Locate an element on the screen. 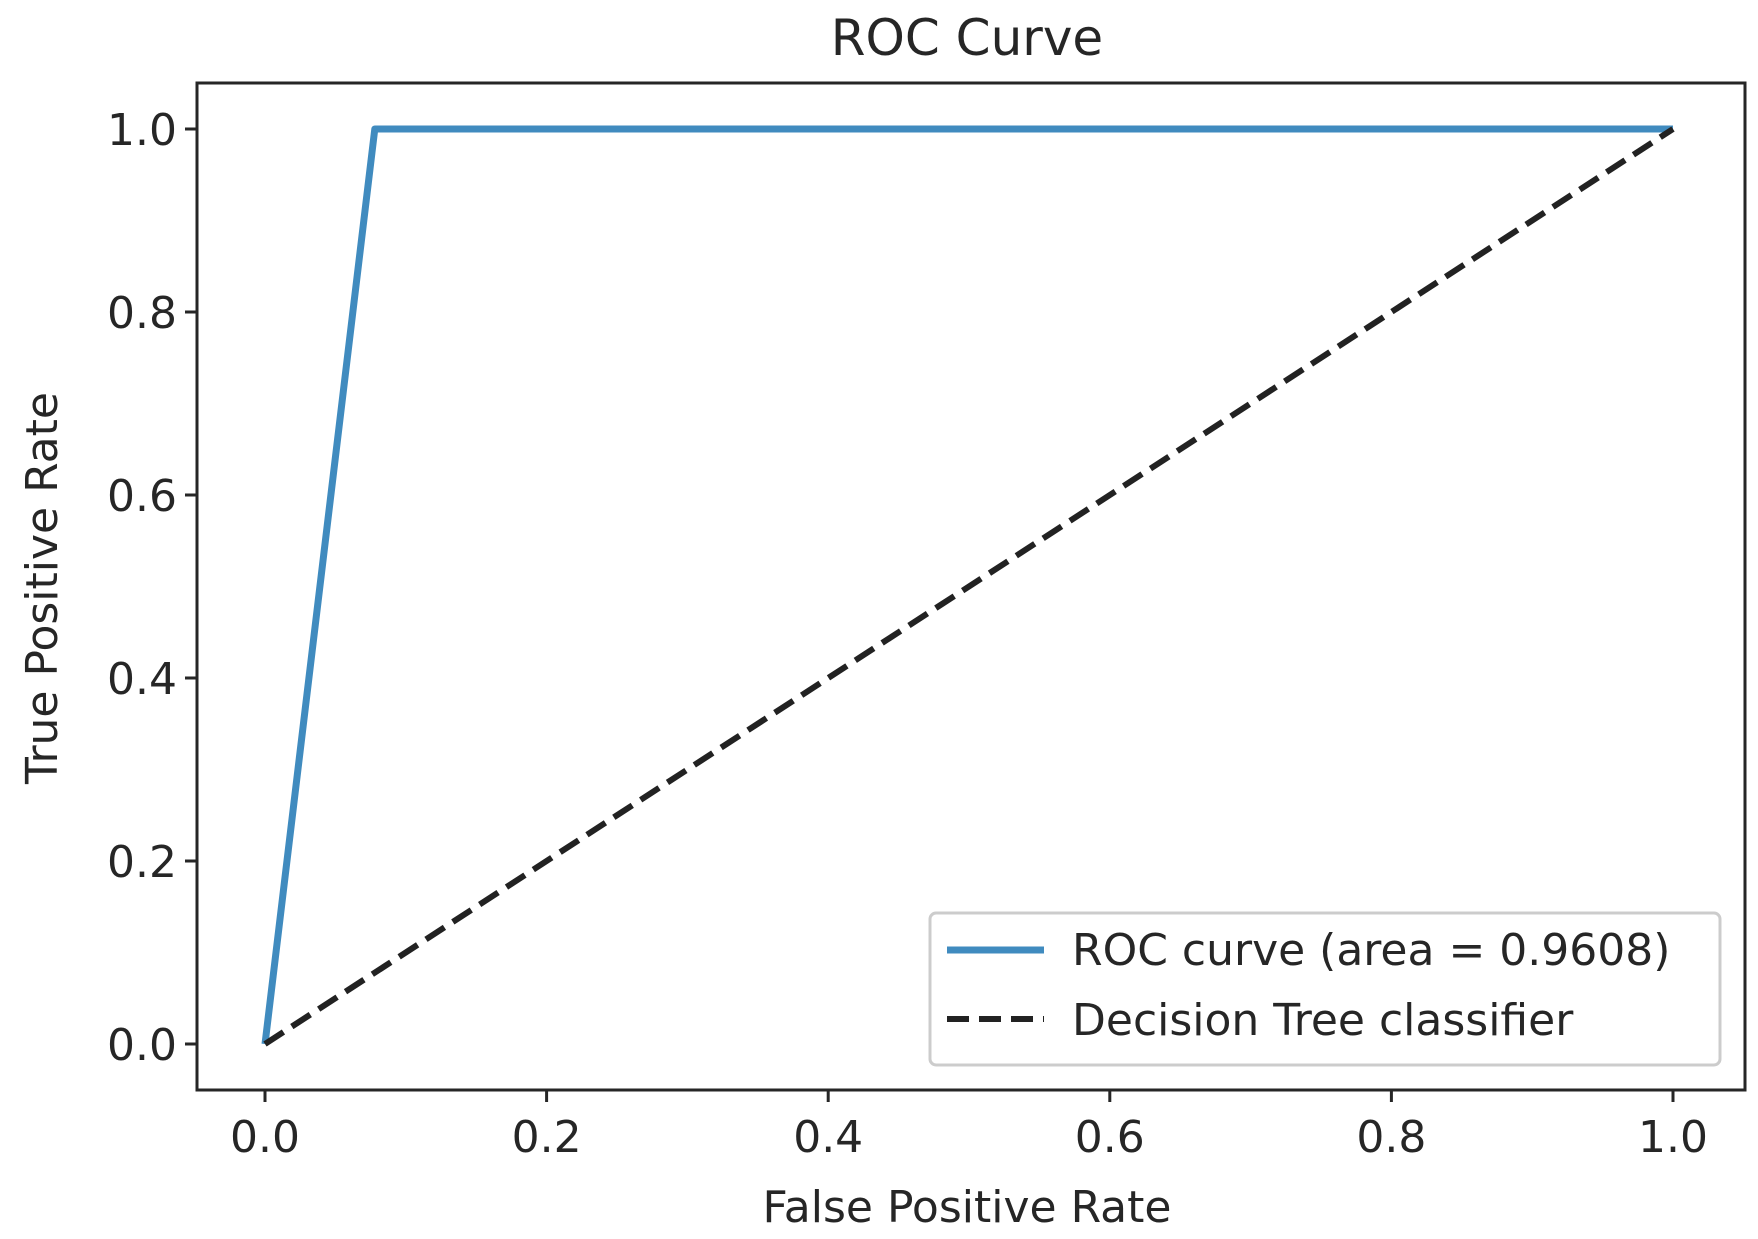 This screenshot has width=1758, height=1239. chart-title: ROC Curve is located at coordinates (967, 38).